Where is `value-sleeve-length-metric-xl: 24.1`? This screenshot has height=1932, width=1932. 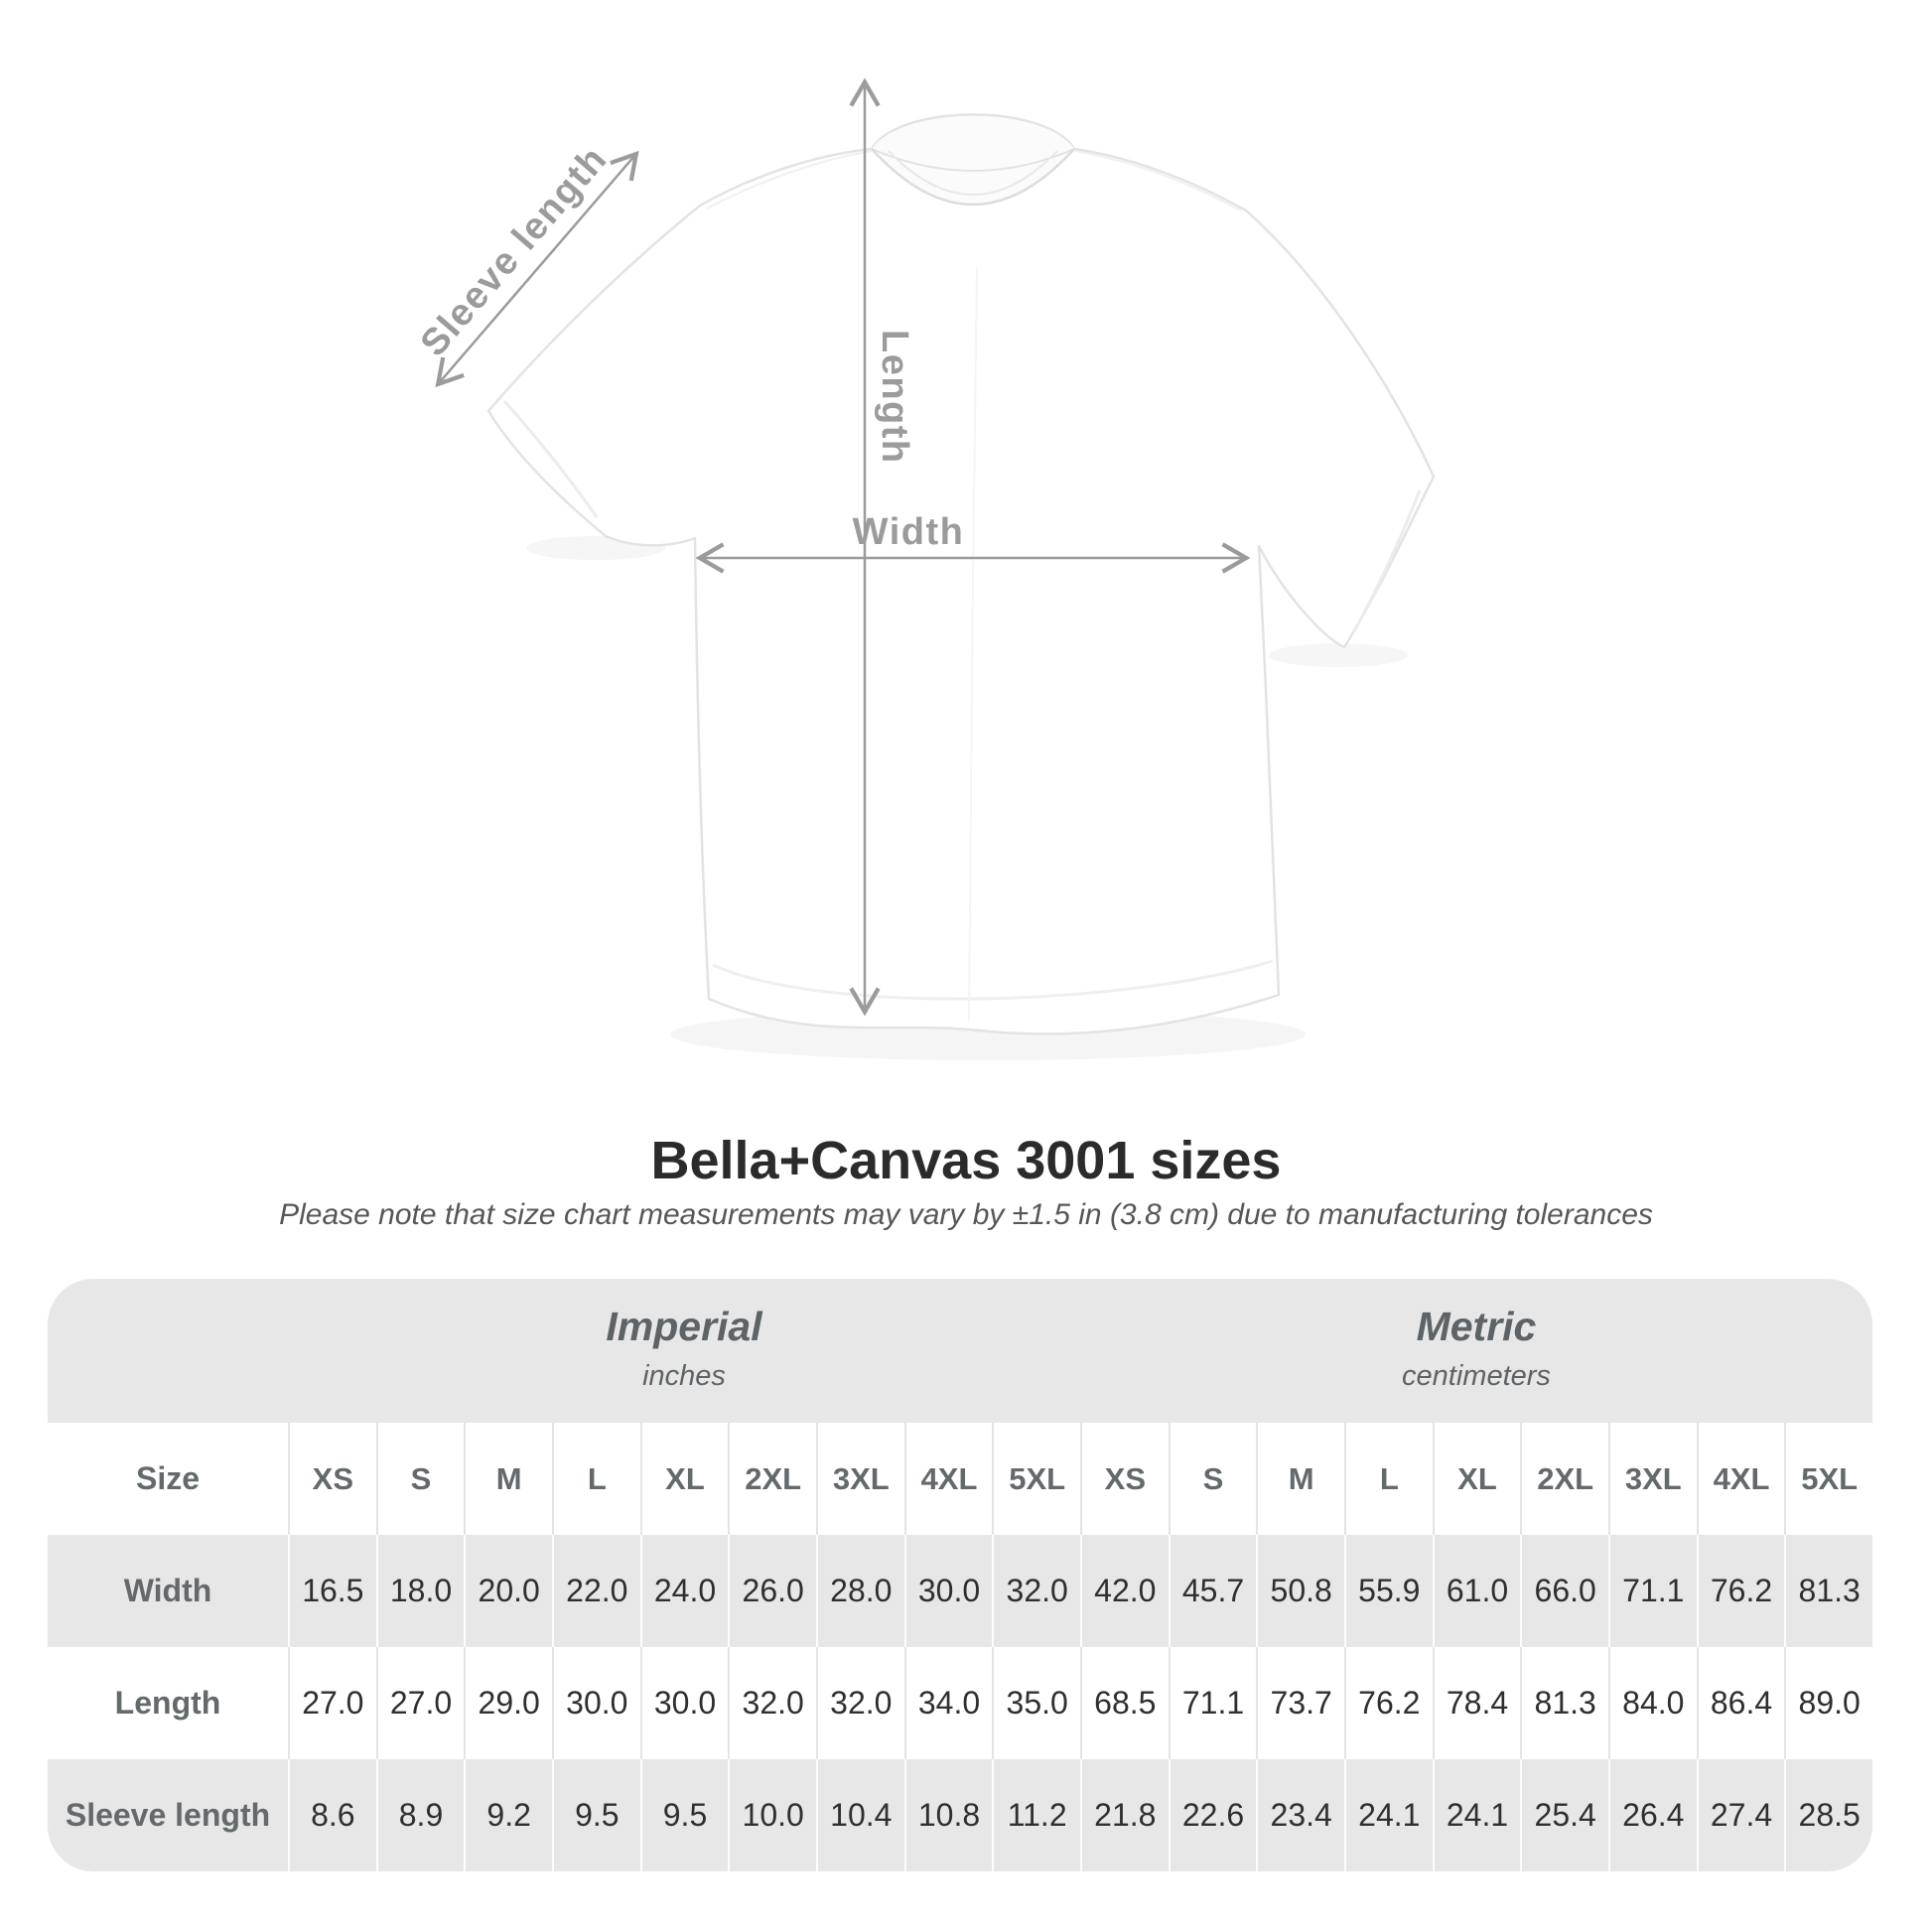 value-sleeve-length-metric-xl: 24.1 is located at coordinates (1477, 1815).